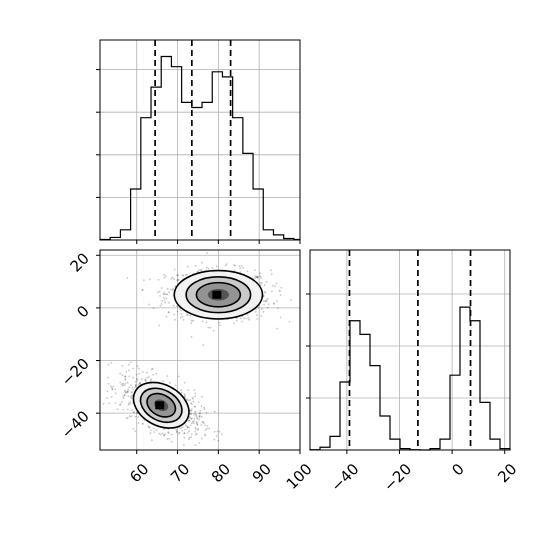 This screenshot has height=550, width=550. Describe the element at coordinates (221, 473) in the screenshot. I see `x-tick-label: 80` at that location.